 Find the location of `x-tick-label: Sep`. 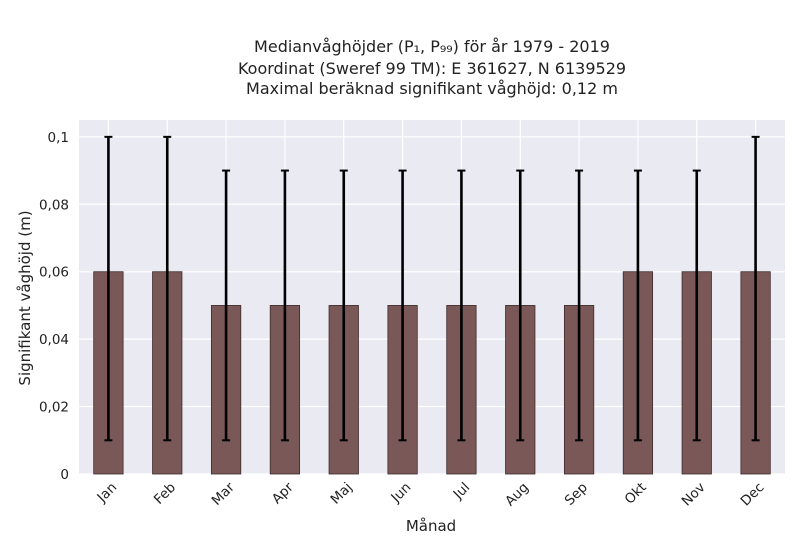

x-tick-label: Sep is located at coordinates (576, 494).